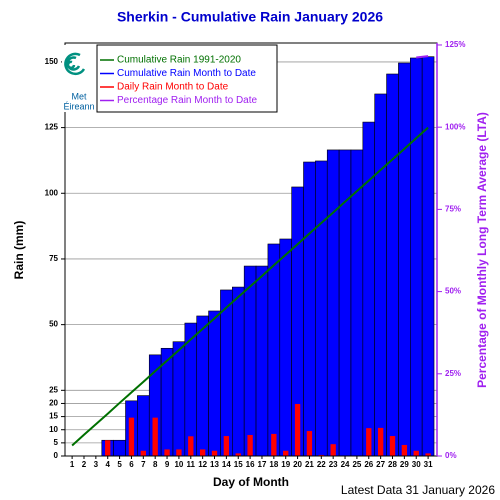  What do you see at coordinates (416, 464) in the screenshot?
I see `x-tick-label: 30` at bounding box center [416, 464].